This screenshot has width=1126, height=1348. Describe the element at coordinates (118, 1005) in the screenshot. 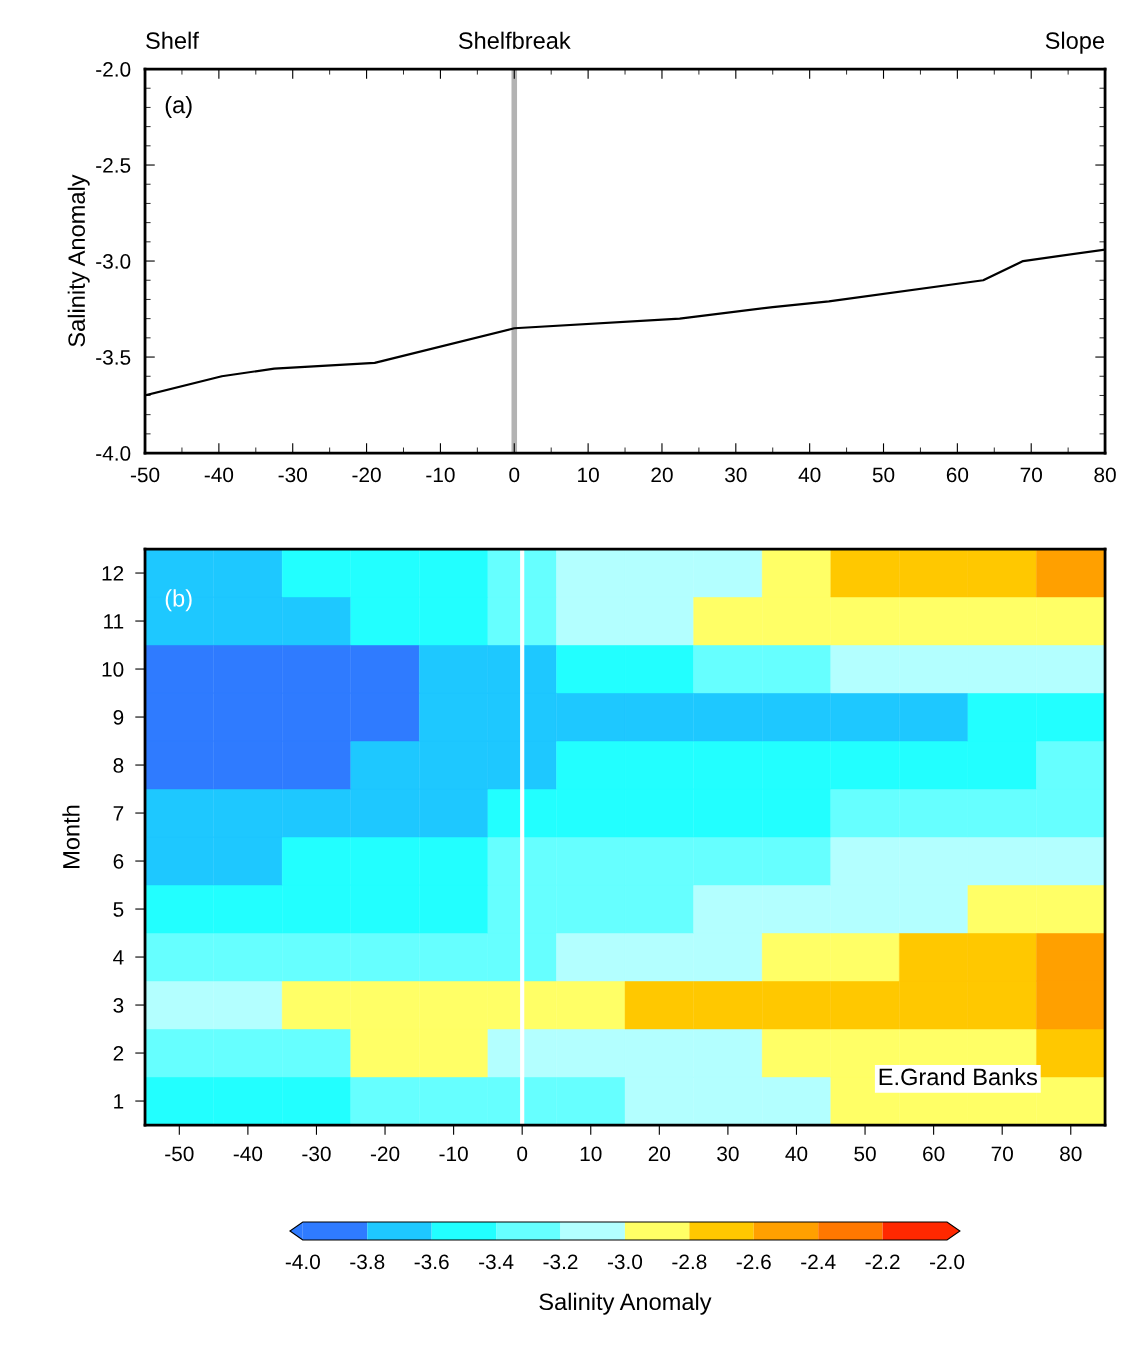

I see `y-tick-label: 3` at that location.